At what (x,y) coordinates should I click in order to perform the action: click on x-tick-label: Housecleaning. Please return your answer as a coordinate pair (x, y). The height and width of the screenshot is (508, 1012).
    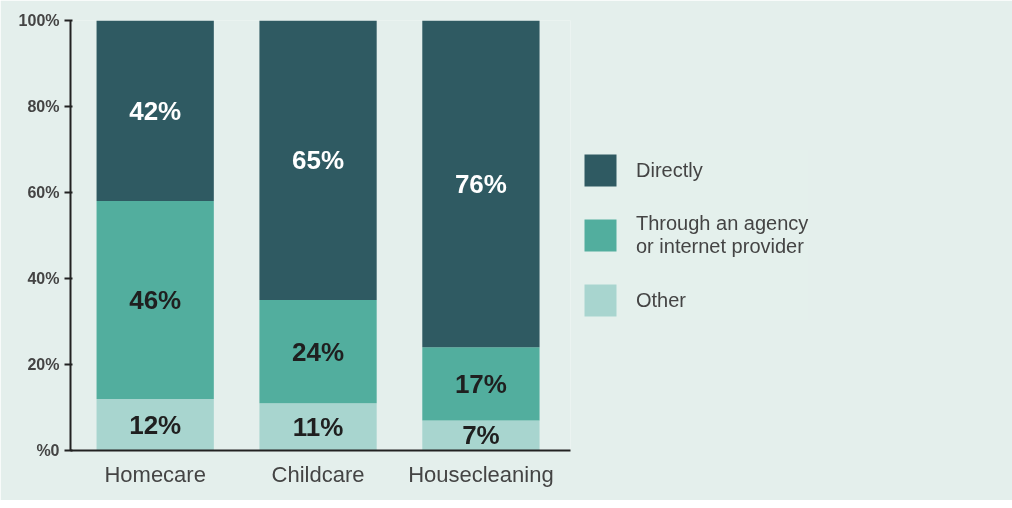
    Looking at the image, I should click on (481, 474).